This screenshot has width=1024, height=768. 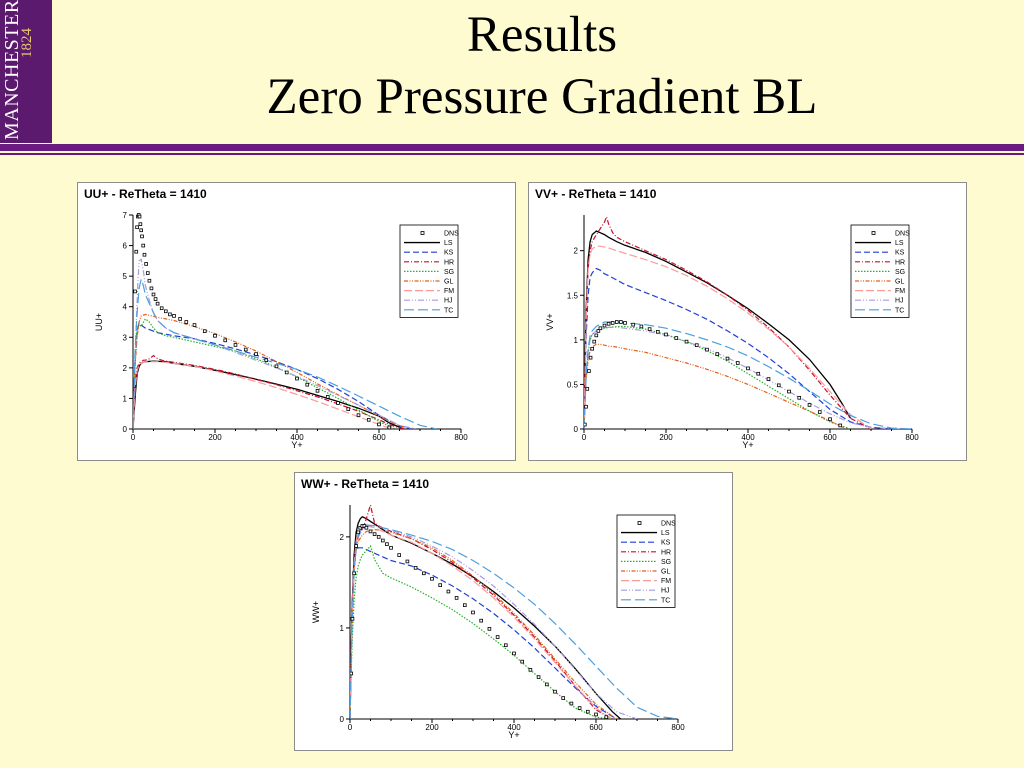 What do you see at coordinates (481, 631) in the screenshot?
I see `ww-series-sg` at bounding box center [481, 631].